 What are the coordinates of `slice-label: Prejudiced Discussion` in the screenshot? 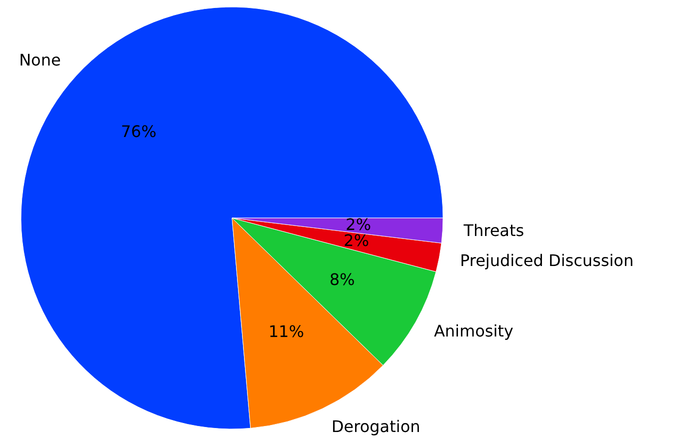 It's located at (547, 260).